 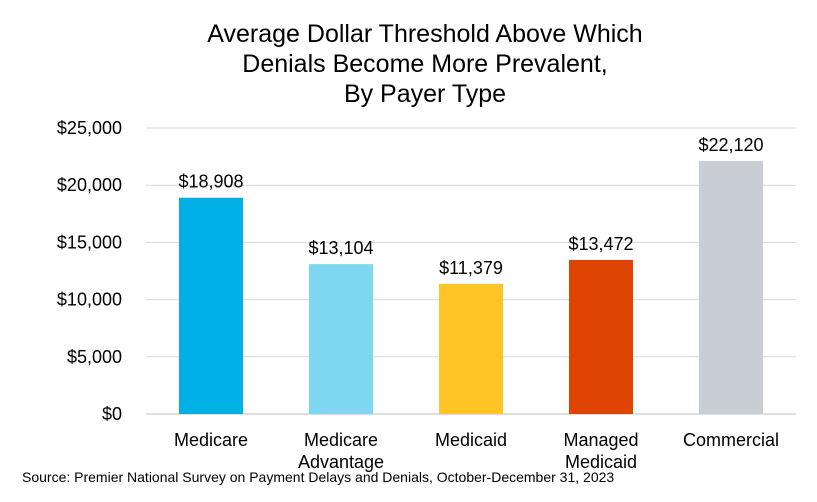 What do you see at coordinates (600, 440) in the screenshot?
I see `category-label-line: Managed` at bounding box center [600, 440].